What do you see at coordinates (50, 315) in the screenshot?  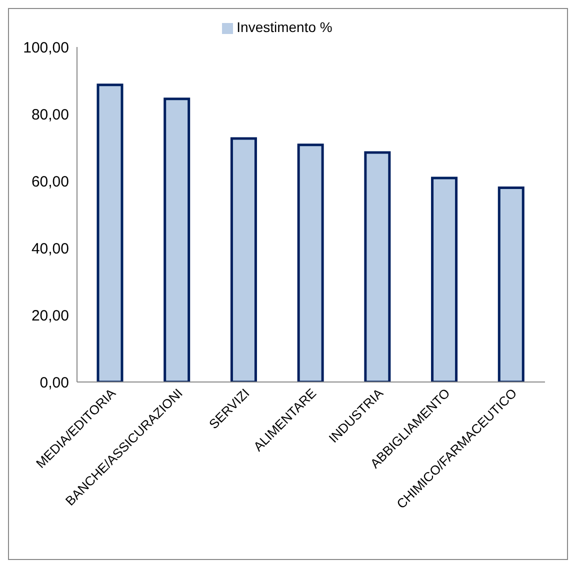 I see `y-tick-label: 20,00` at bounding box center [50, 315].